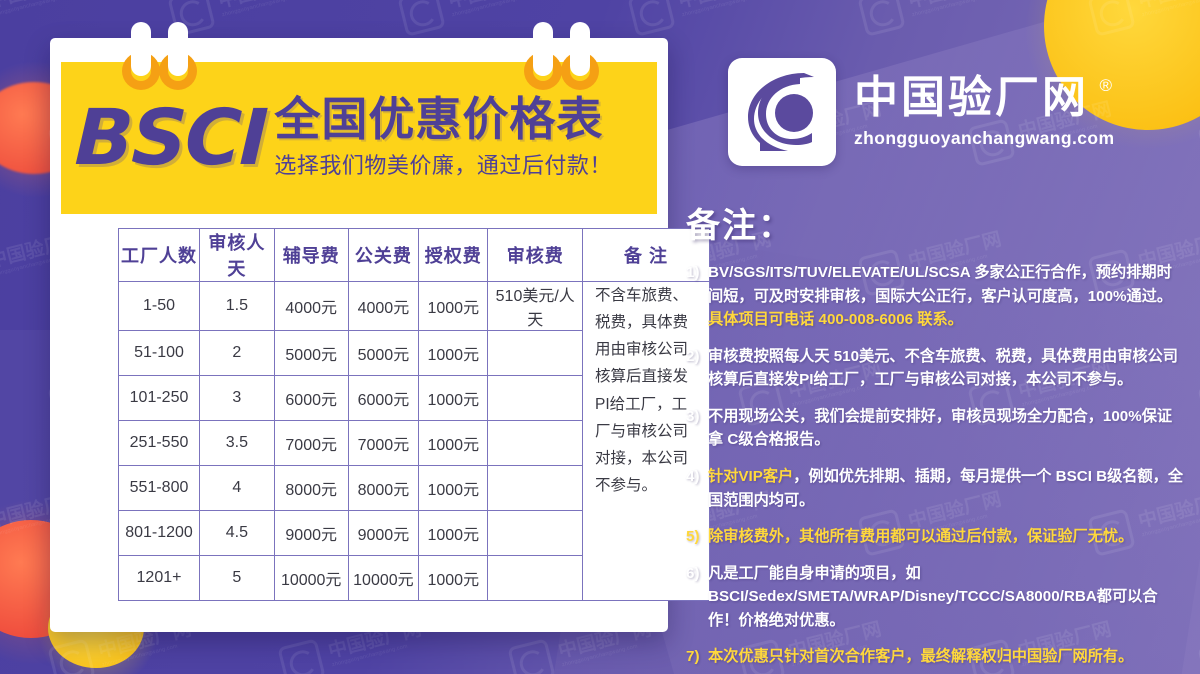  Describe the element at coordinates (237, 306) in the screenshot. I see `table-cell-mandays: 1.5` at that location.